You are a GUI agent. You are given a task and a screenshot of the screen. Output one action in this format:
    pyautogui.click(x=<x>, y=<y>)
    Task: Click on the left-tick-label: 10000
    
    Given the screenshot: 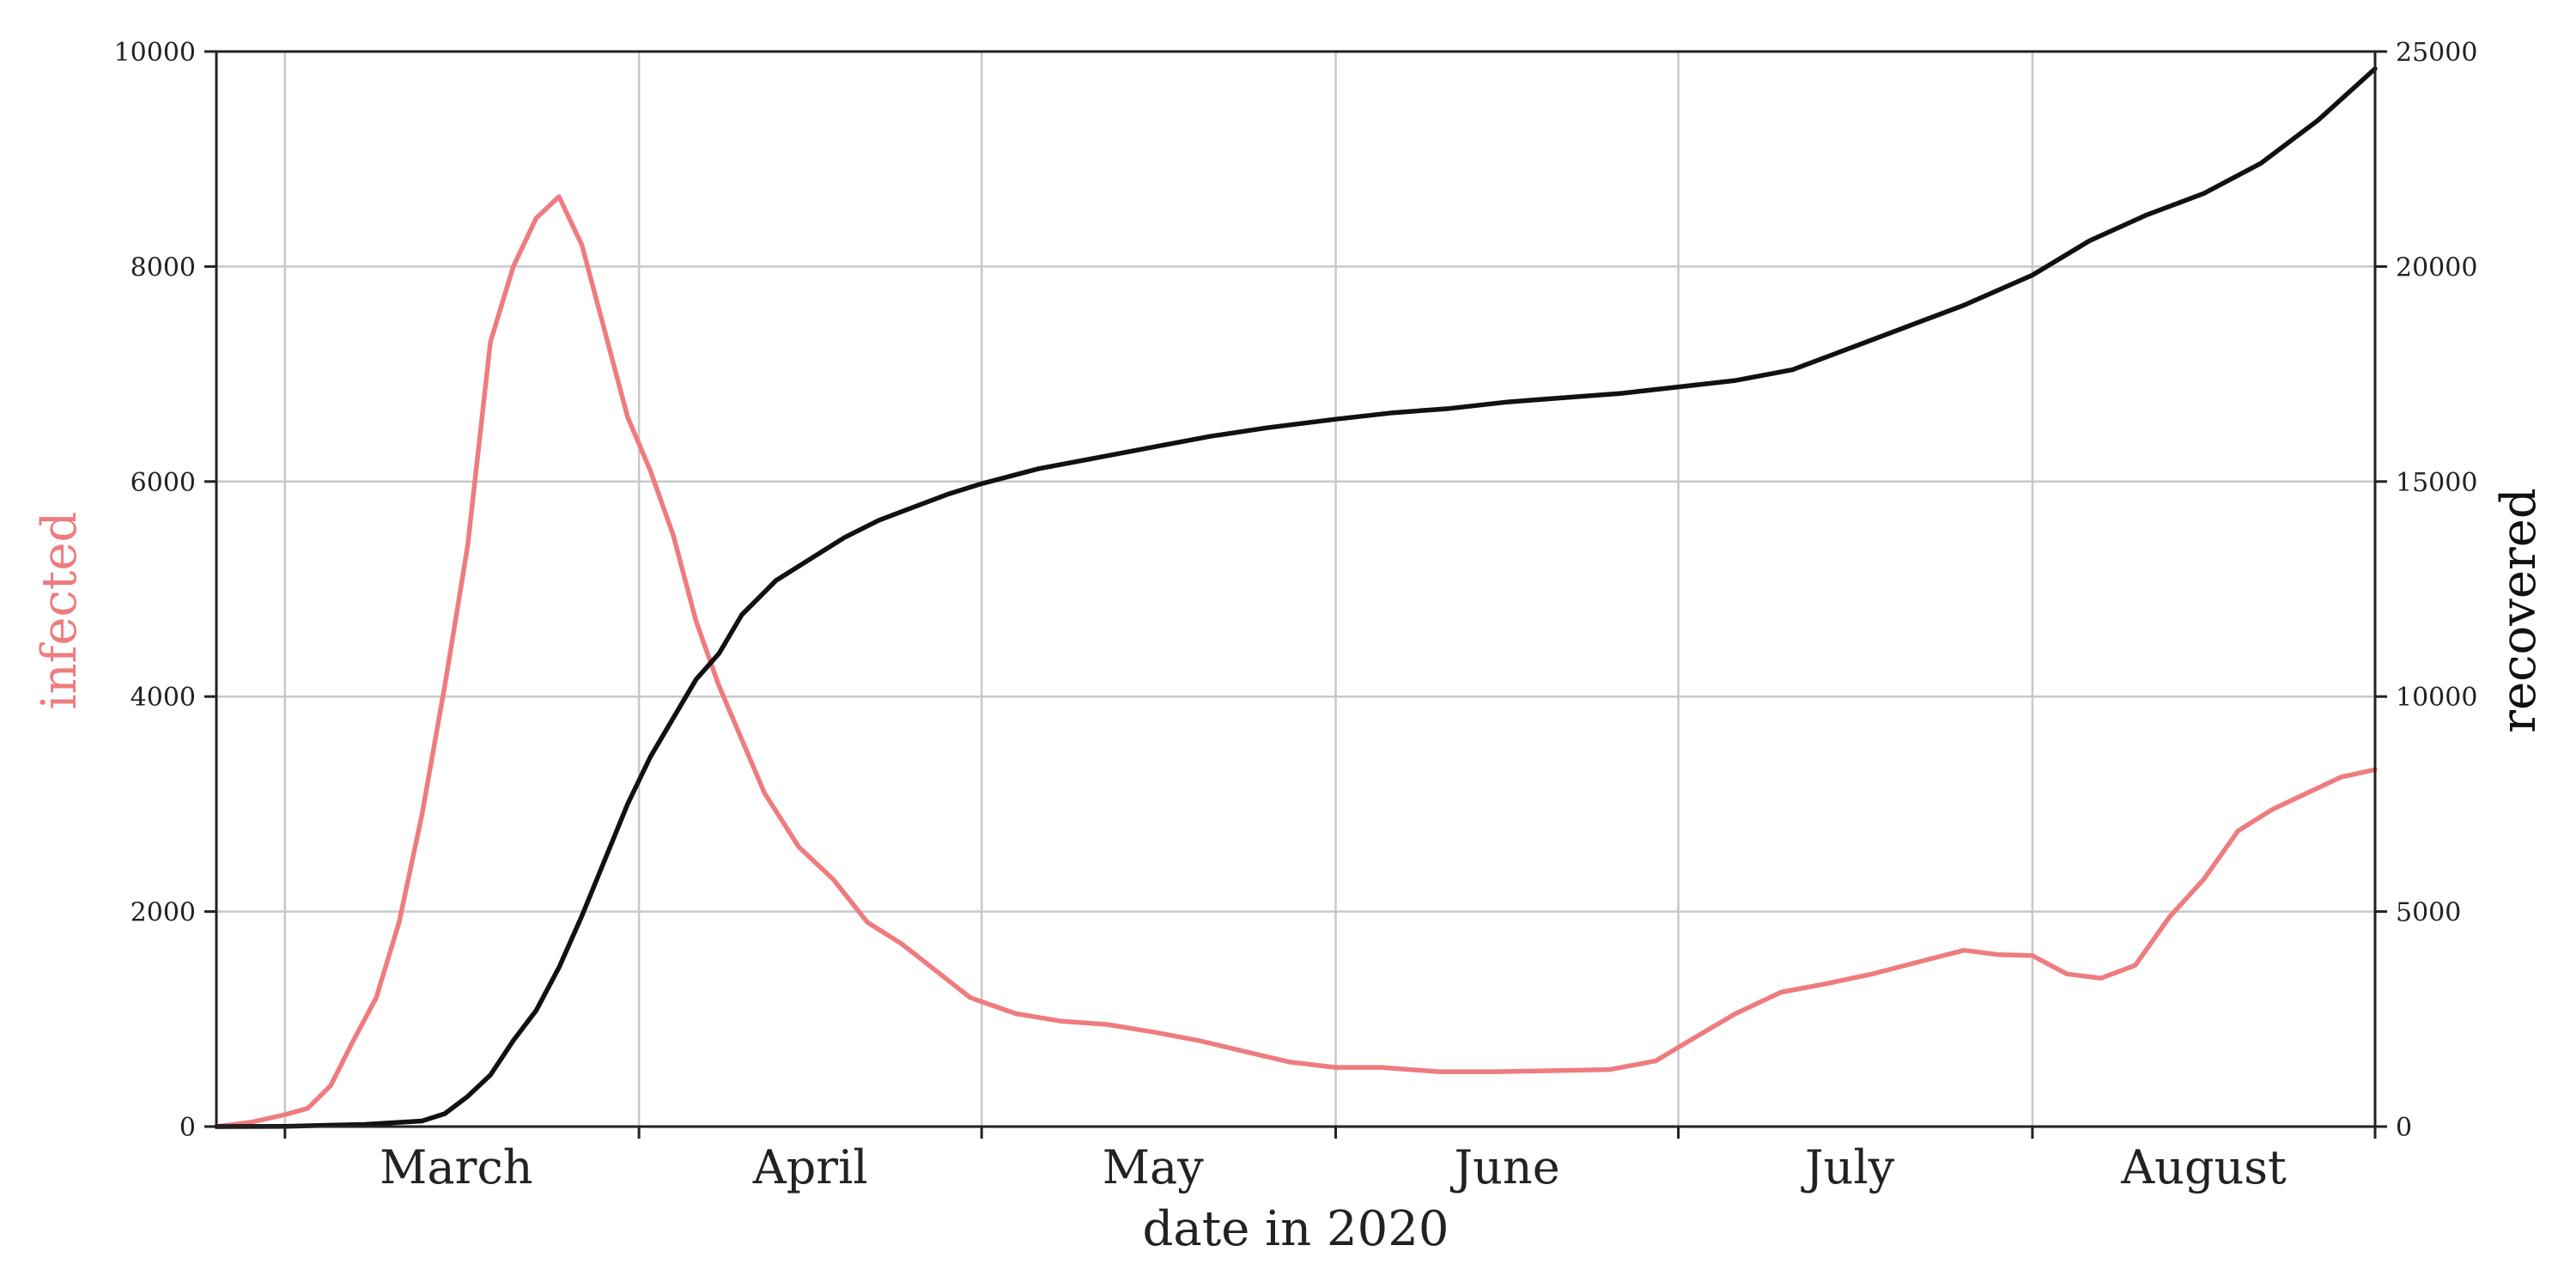 What is the action you would take?
    pyautogui.click(x=155, y=53)
    